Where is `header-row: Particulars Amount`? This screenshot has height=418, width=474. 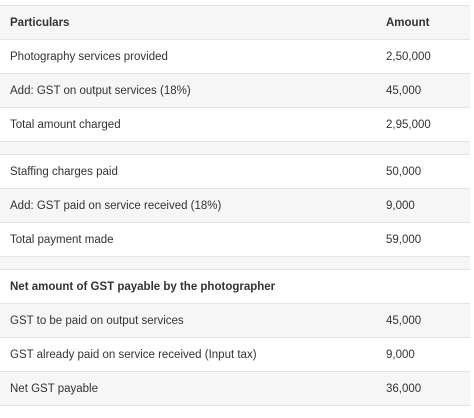
header-row: Particulars Amount is located at coordinates (235, 22).